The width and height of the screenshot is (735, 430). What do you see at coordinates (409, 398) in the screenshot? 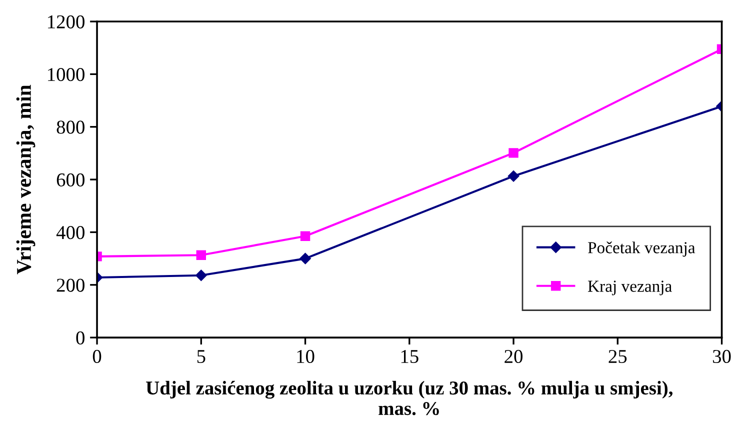
I see `x-axis-title: Udjel zasićenog zeolita u uzorku (uz 30 mas. % mulja u smjesi), mas. %` at bounding box center [409, 398].